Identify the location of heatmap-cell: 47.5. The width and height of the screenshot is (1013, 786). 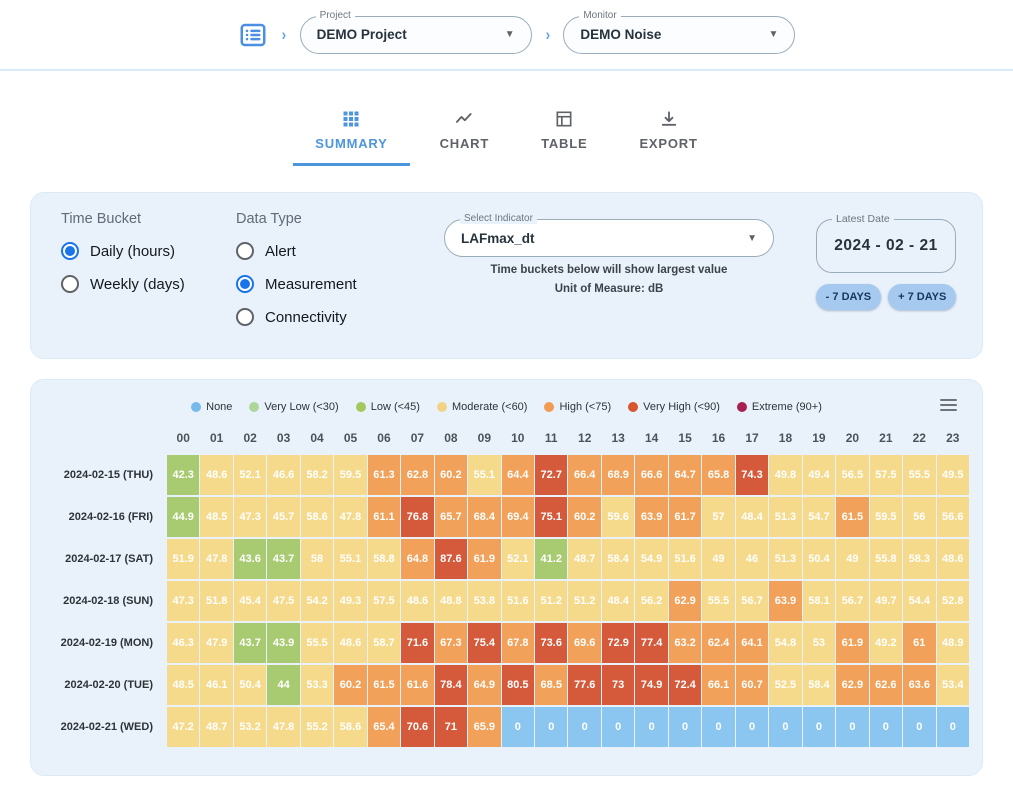
(283, 601).